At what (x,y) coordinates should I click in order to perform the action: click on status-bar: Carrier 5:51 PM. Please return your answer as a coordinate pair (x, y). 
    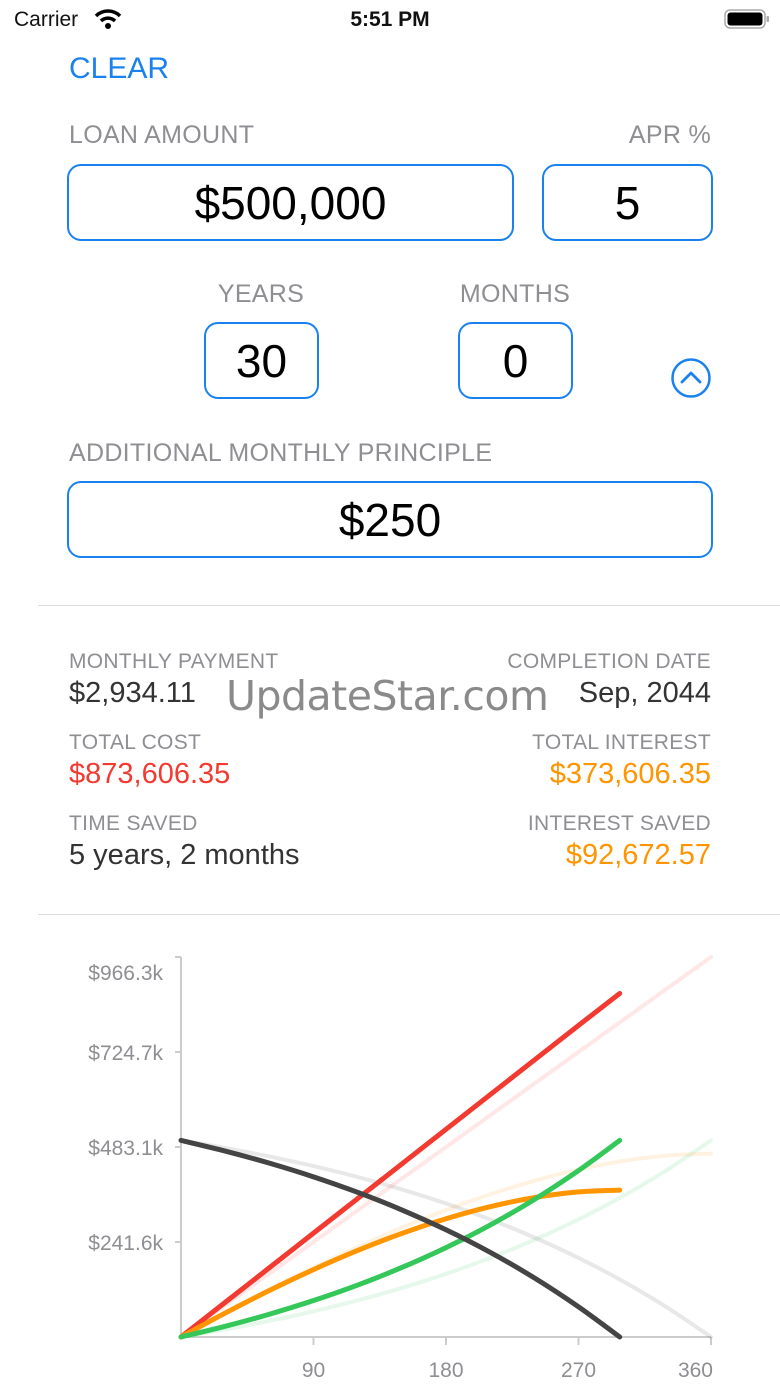
    Looking at the image, I should click on (390, 20).